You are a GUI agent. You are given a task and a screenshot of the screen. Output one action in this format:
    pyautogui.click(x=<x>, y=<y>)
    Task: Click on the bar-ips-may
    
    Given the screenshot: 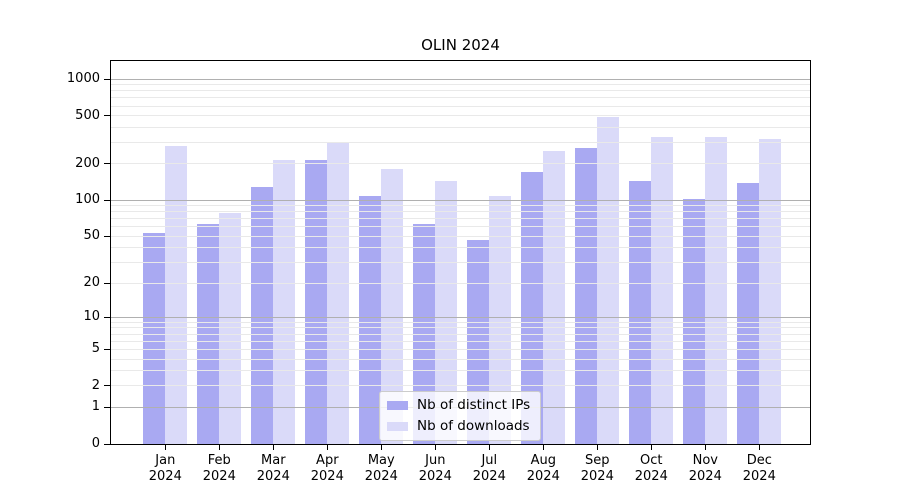 What is the action you would take?
    pyautogui.click(x=370, y=320)
    